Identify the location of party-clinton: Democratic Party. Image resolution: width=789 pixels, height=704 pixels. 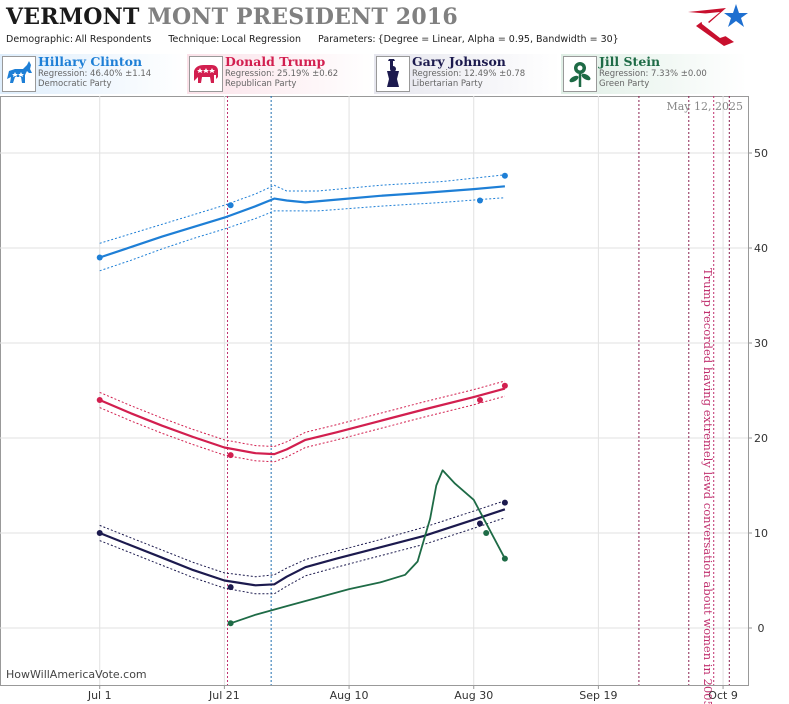
(75, 84).